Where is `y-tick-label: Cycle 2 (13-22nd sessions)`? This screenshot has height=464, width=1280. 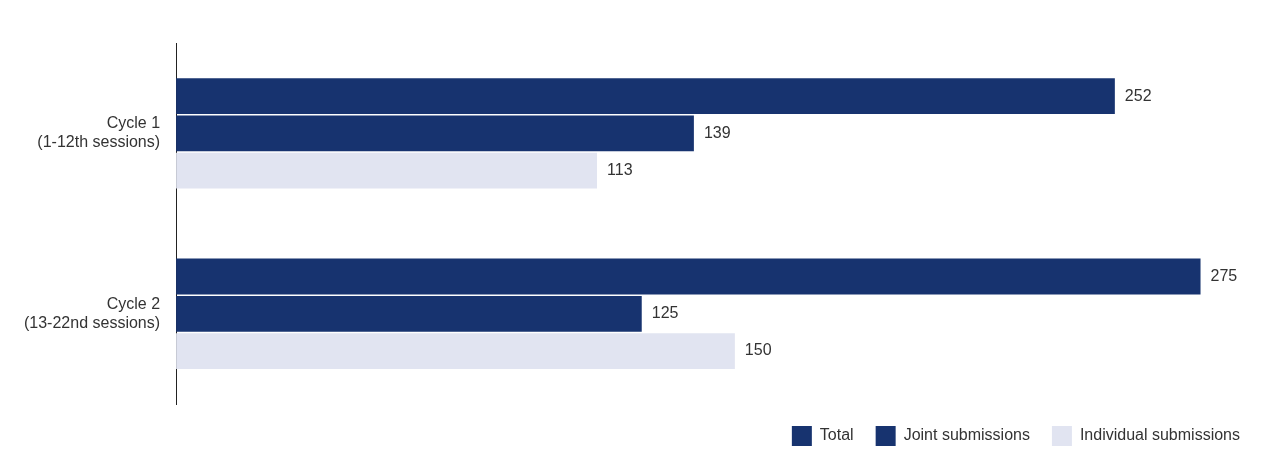
y-tick-label: Cycle 2 (13-22nd sessions) is located at coordinates (92, 312).